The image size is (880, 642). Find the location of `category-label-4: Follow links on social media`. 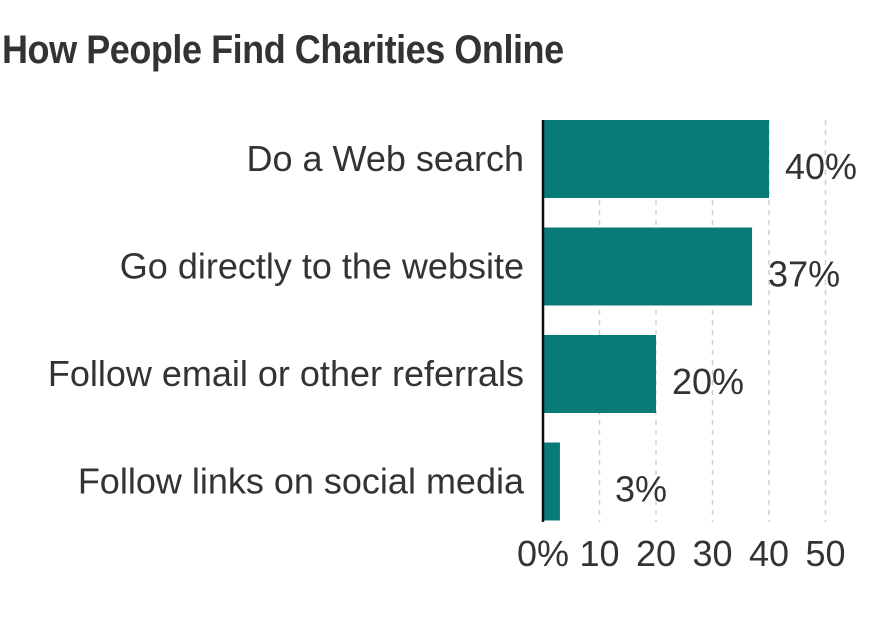

category-label-4: Follow links on social media is located at coordinates (301, 481).